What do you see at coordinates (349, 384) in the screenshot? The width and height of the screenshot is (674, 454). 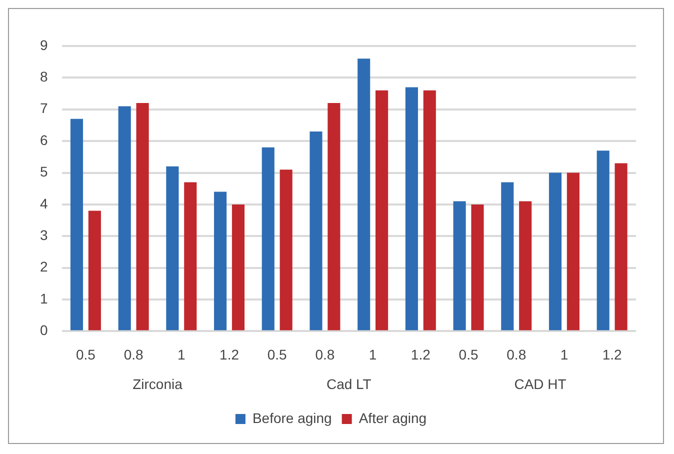 I see `text: Cad LT` at bounding box center [349, 384].